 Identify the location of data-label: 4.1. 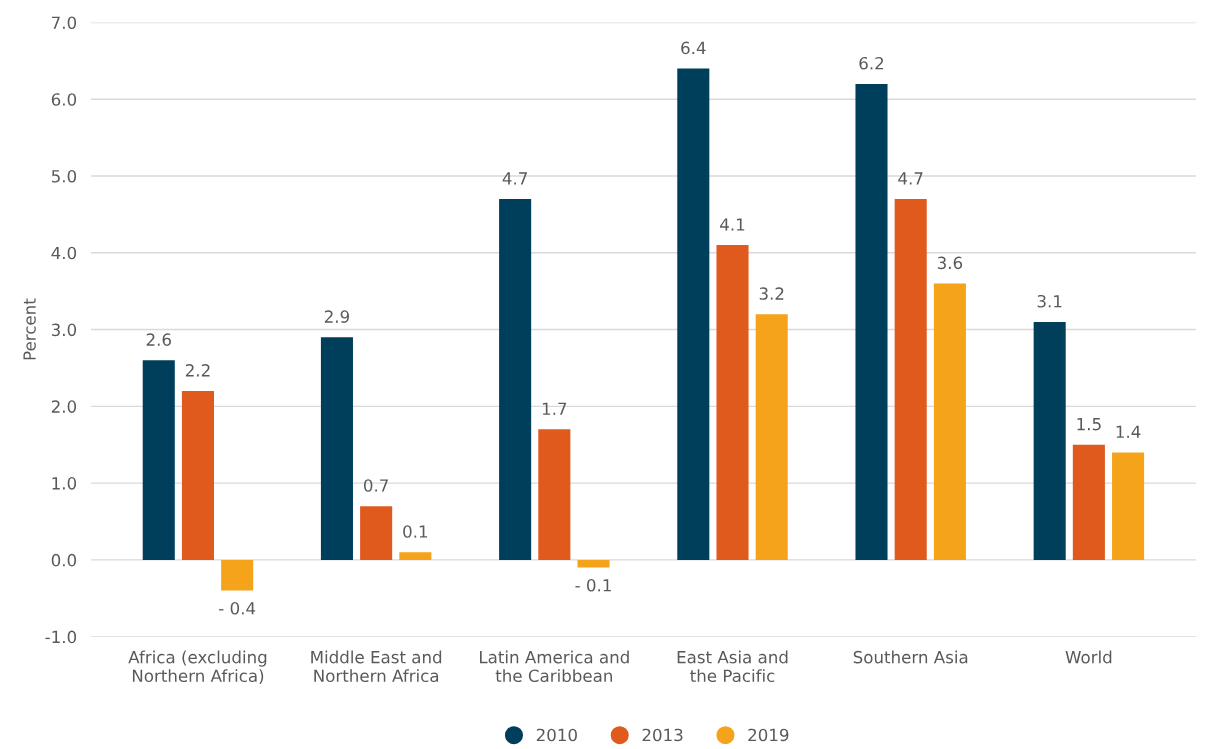
(732, 224).